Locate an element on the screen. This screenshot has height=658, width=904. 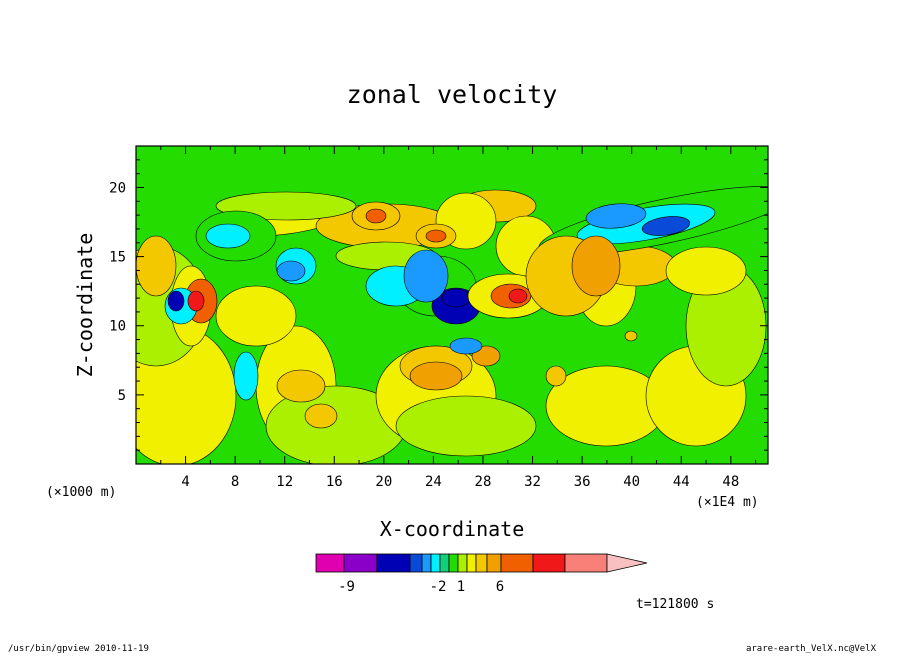
x-tick-label: 24 is located at coordinates (433, 482).